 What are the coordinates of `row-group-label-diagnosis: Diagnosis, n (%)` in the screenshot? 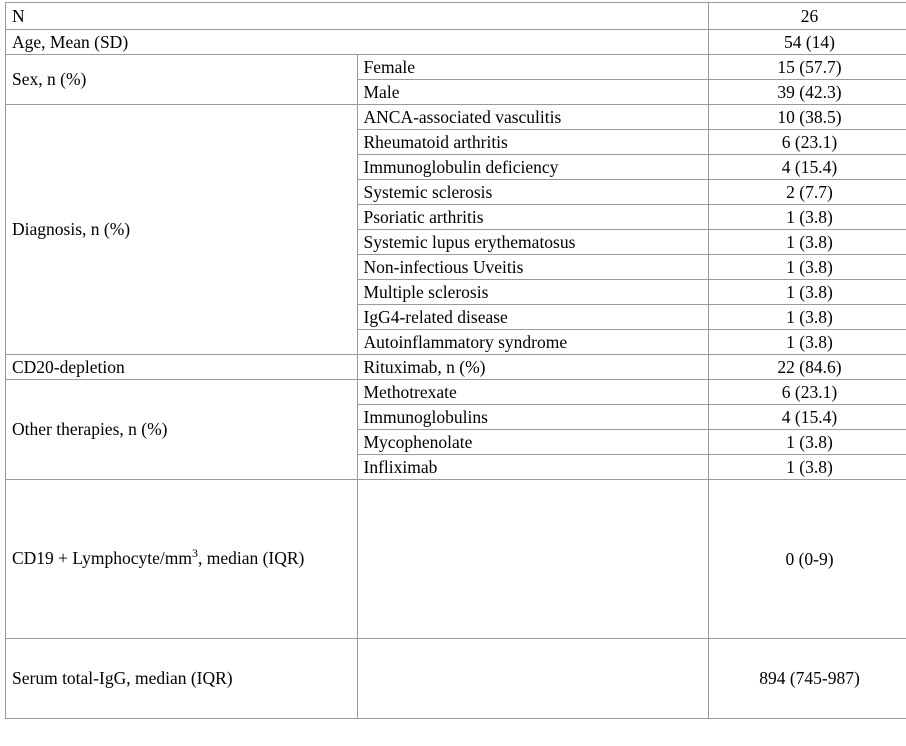 It's located at (181, 229).